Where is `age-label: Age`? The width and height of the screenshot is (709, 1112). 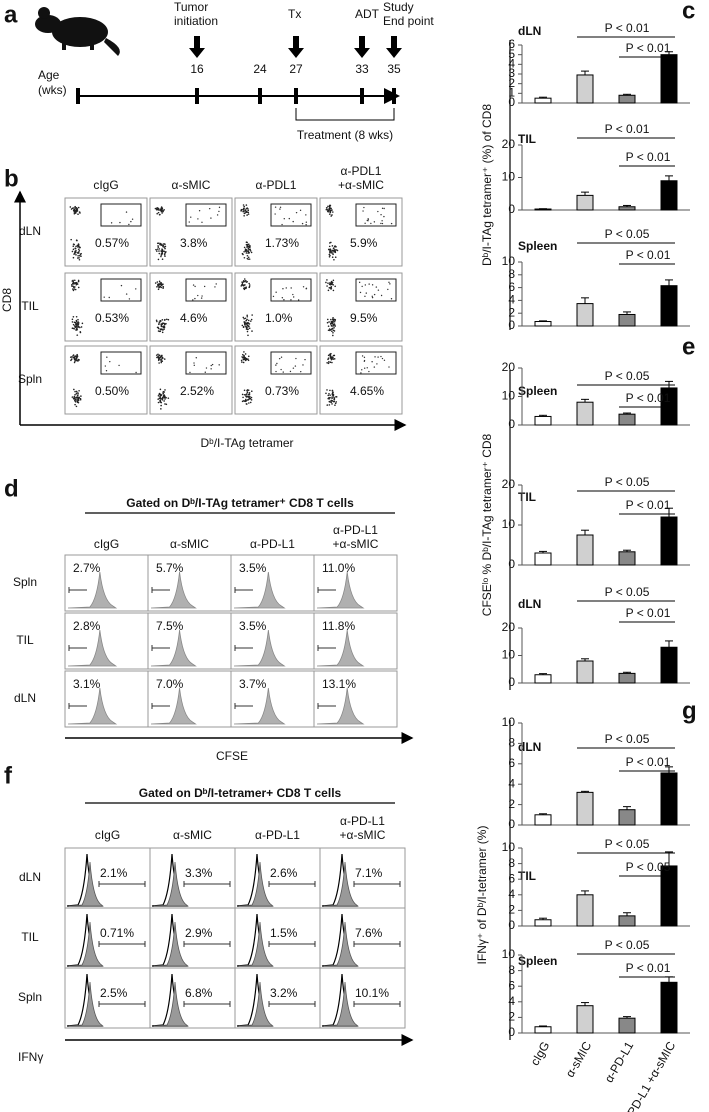
age-label: Age is located at coordinates (49, 75).